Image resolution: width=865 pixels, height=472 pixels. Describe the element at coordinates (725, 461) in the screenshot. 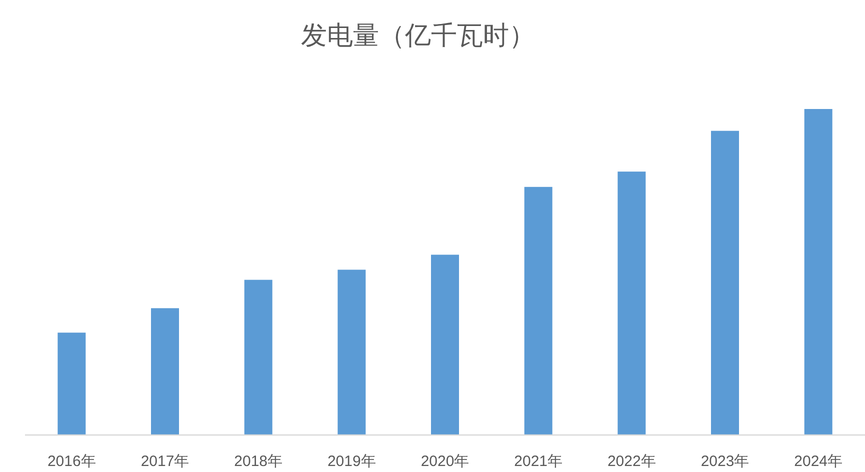

I see `x-tick-label: 2023年` at that location.